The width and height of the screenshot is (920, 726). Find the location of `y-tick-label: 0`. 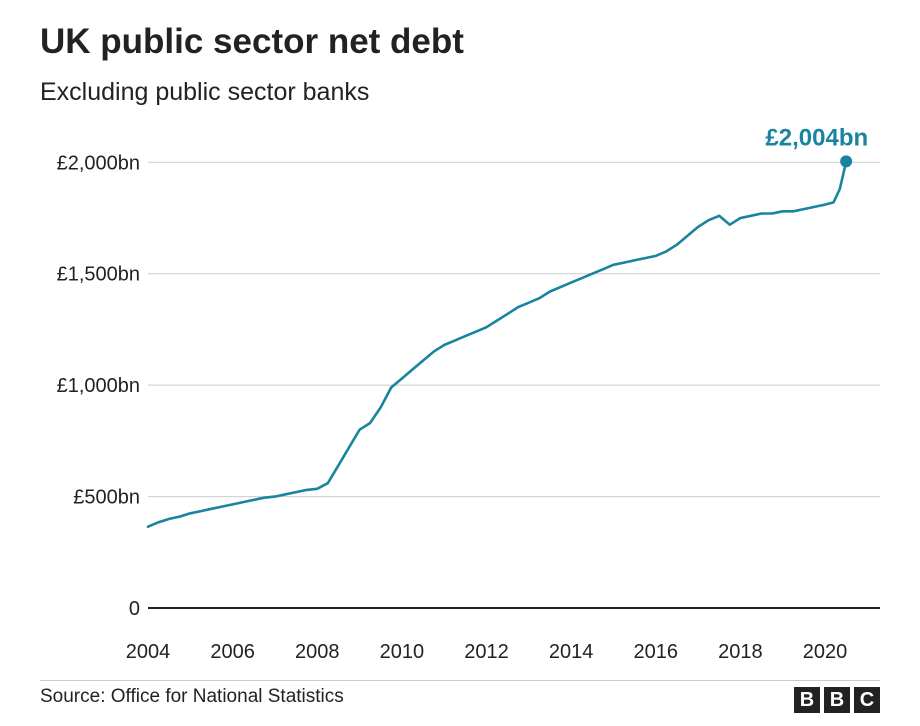

y-tick-label: 0 is located at coordinates (134, 609).